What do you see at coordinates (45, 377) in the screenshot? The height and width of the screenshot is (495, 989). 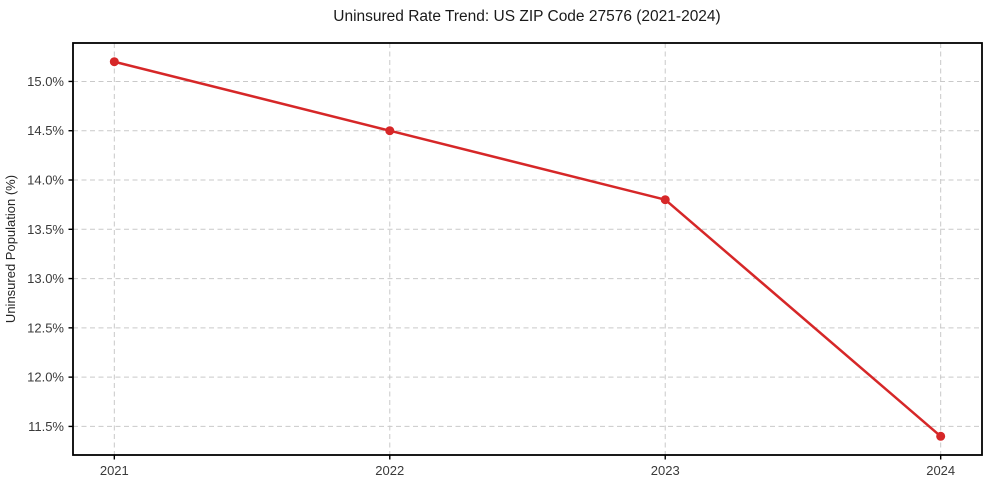 I see `y-tick-label: 12.0%` at bounding box center [45, 377].